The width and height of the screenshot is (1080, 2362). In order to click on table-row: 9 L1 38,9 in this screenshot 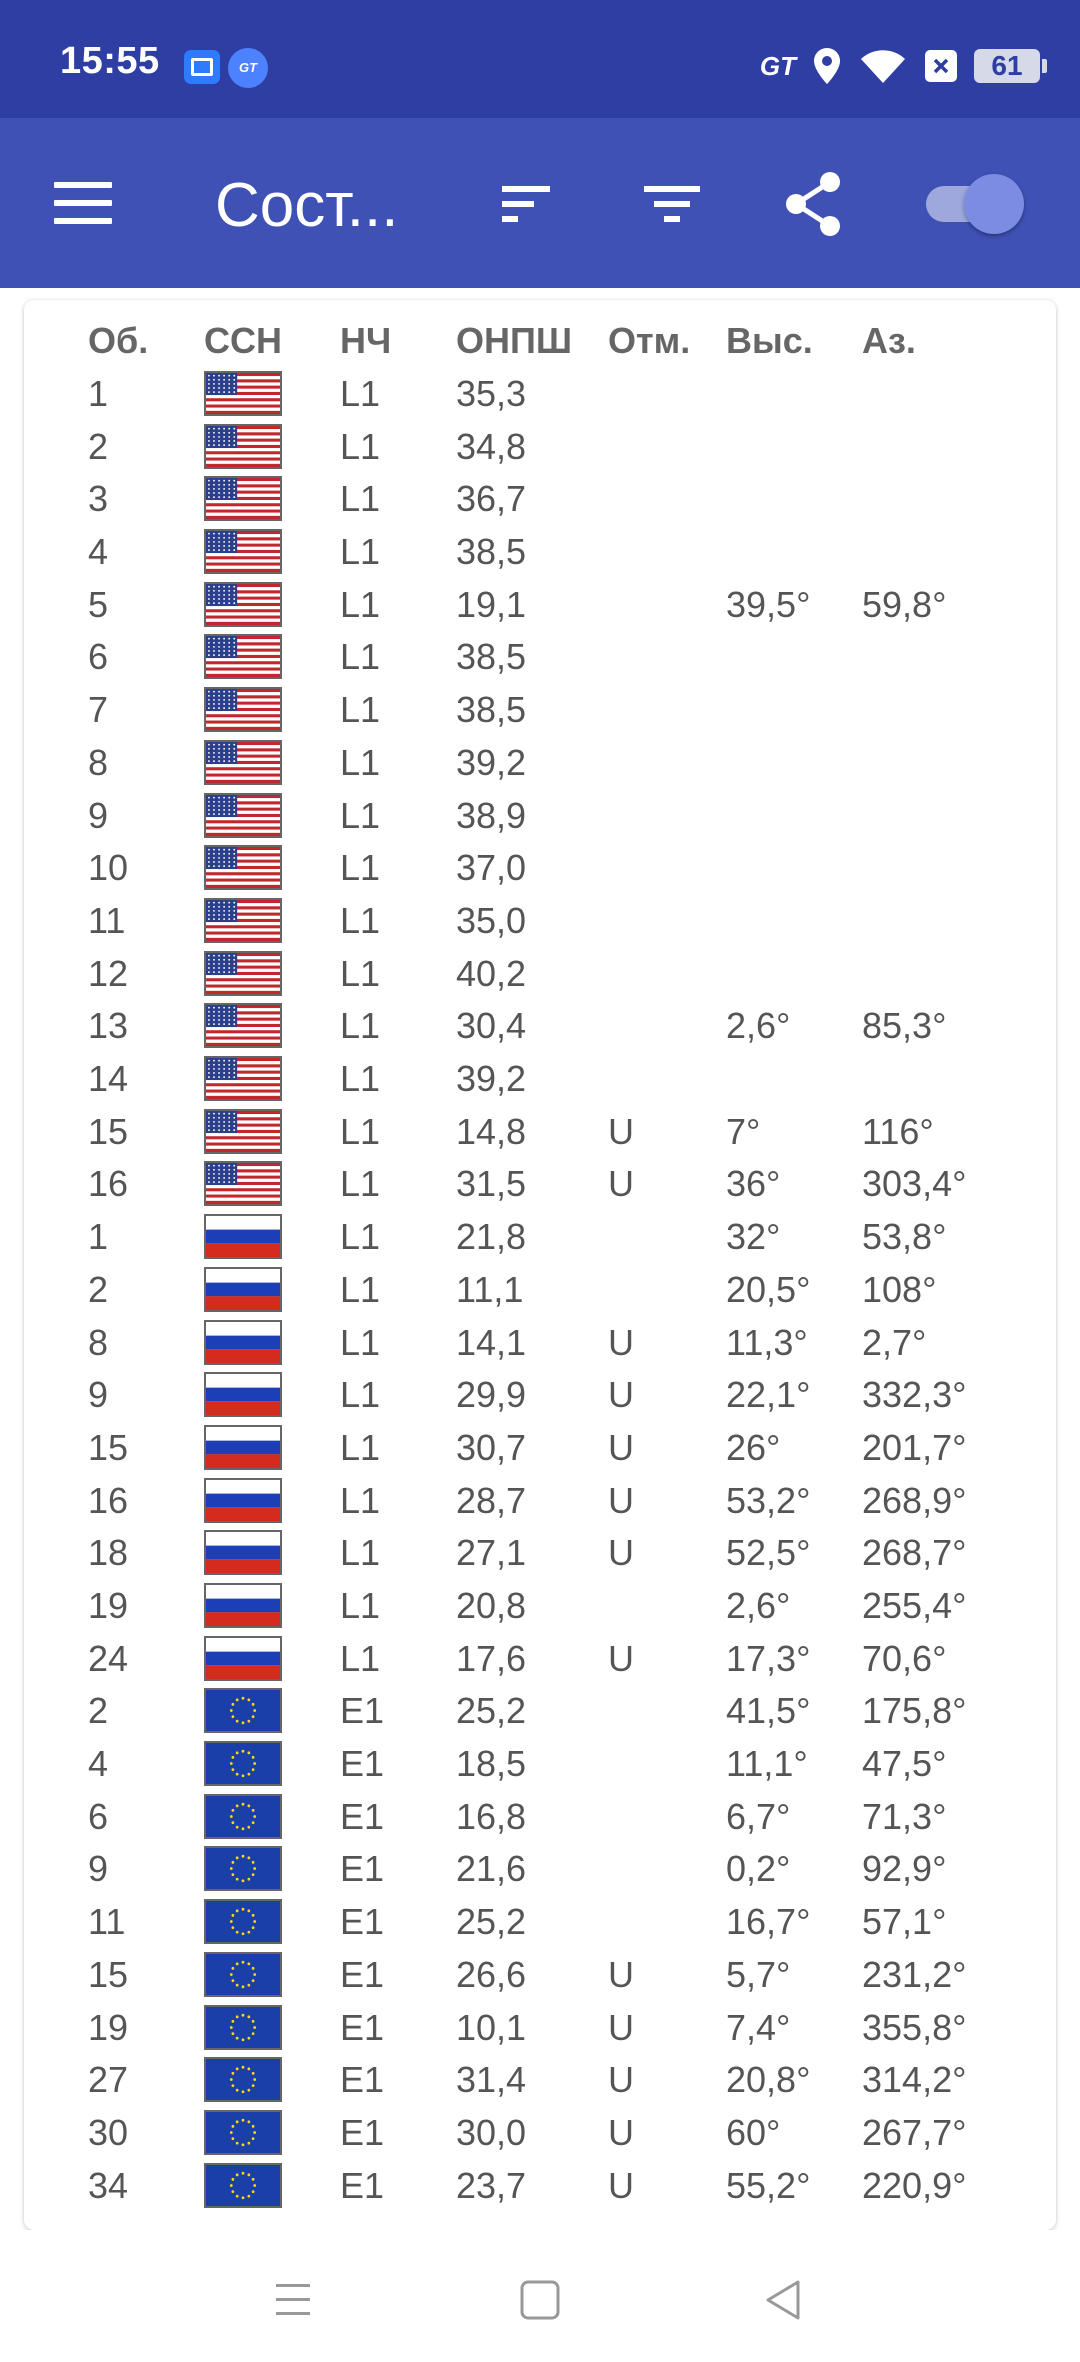, I will do `click(540, 815)`.